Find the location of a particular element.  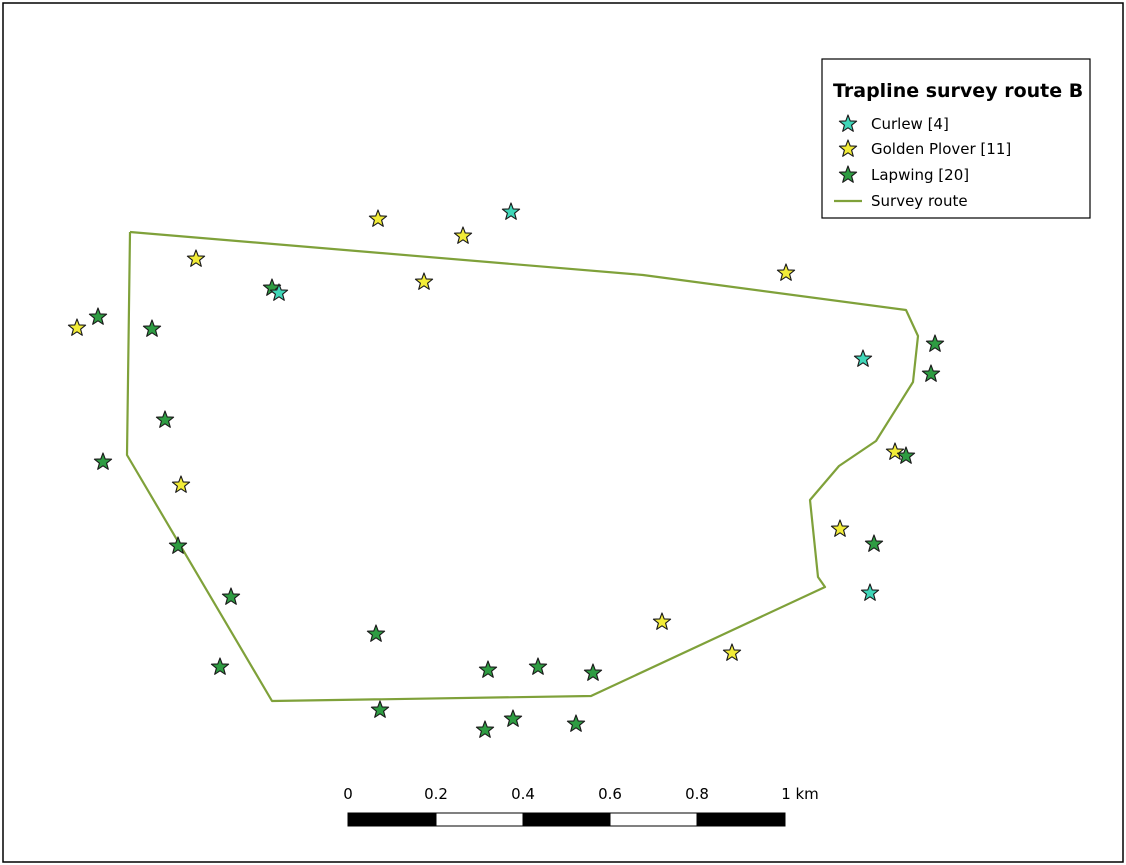

scale-label-0-4: 0.4 is located at coordinates (523, 794).